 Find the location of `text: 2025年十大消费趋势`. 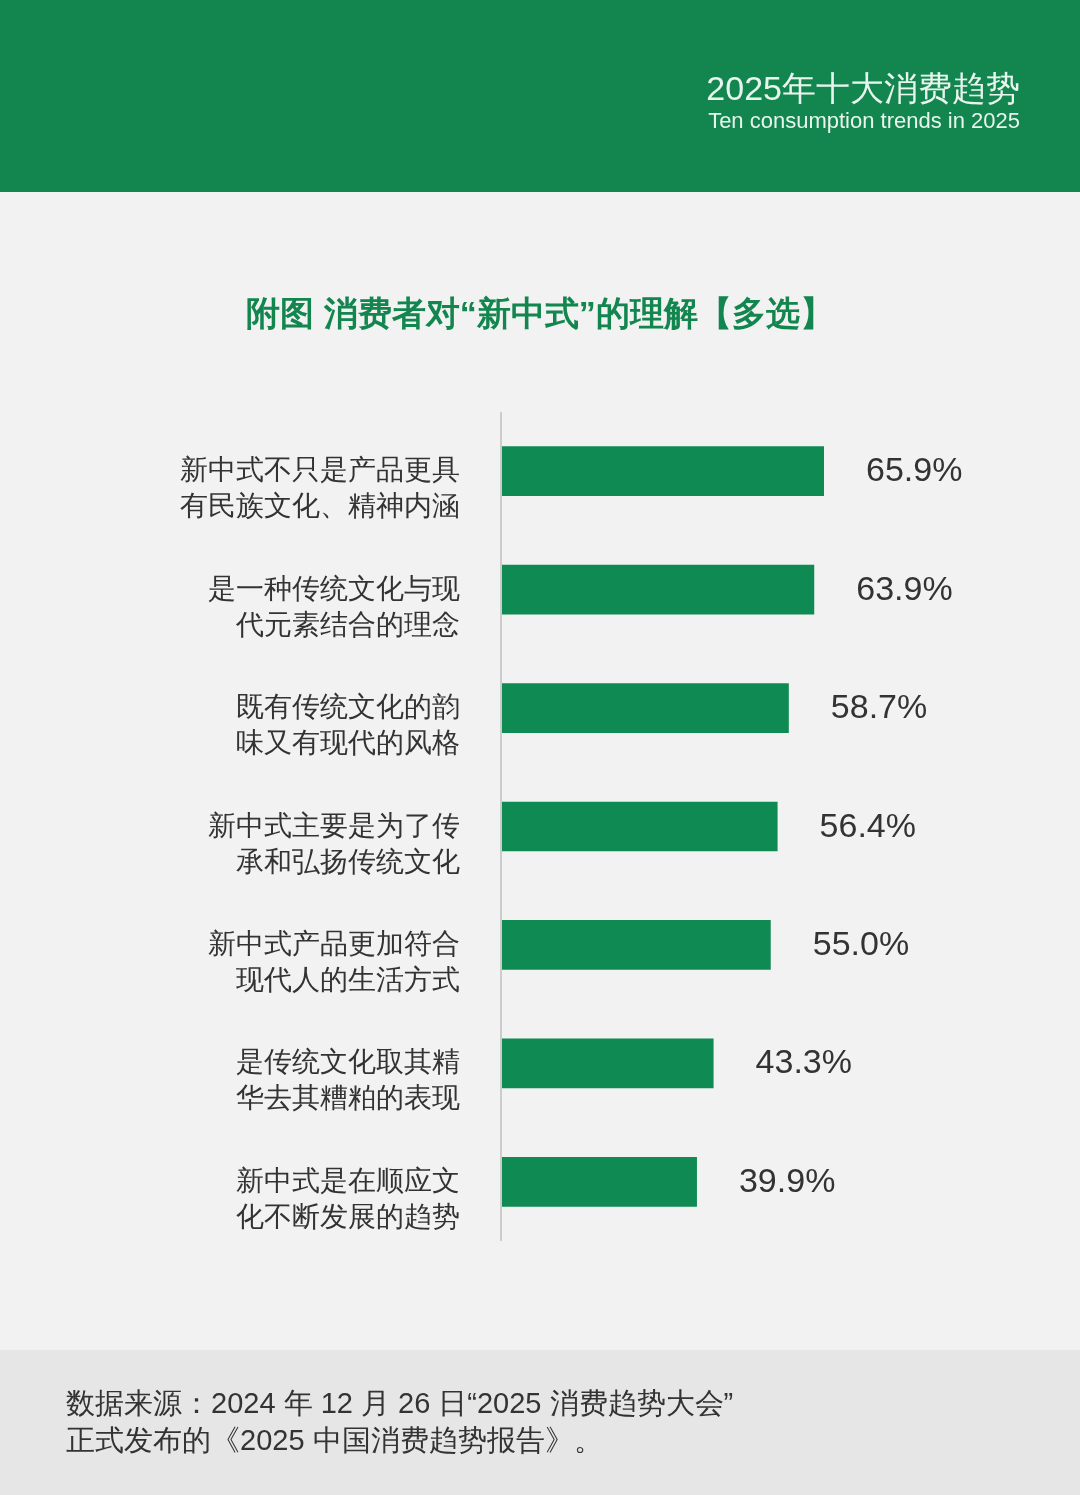

text: 2025年十大消费趋势 is located at coordinates (863, 88).